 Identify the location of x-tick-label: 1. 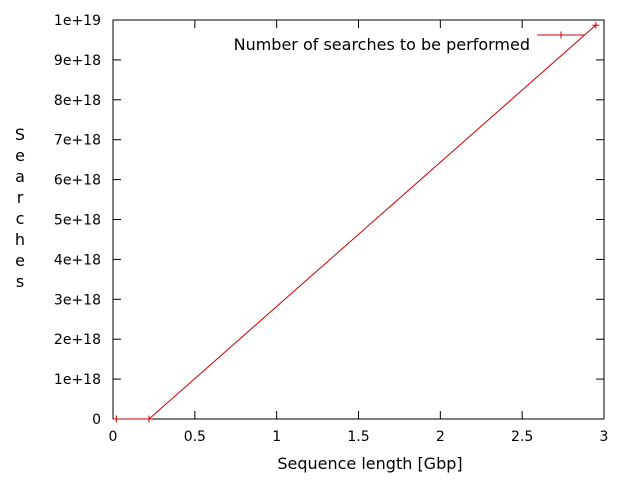
(276, 437).